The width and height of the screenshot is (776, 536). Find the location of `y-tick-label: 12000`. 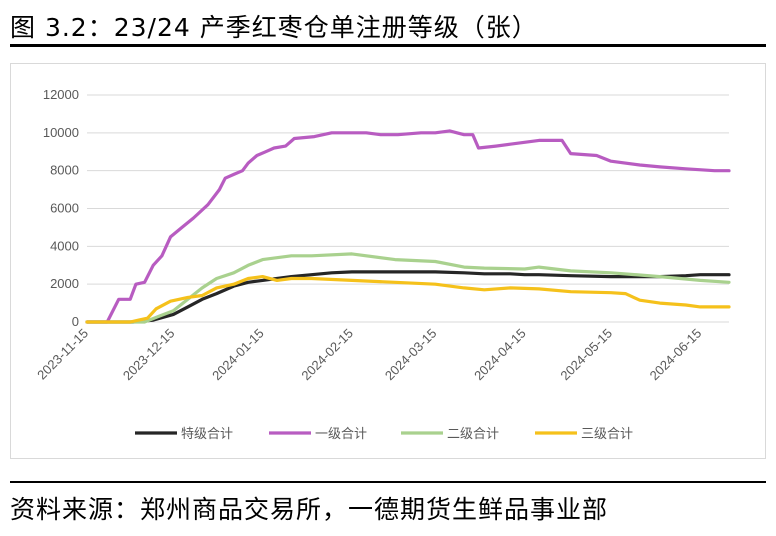

y-tick-label: 12000 is located at coordinates (61, 94).